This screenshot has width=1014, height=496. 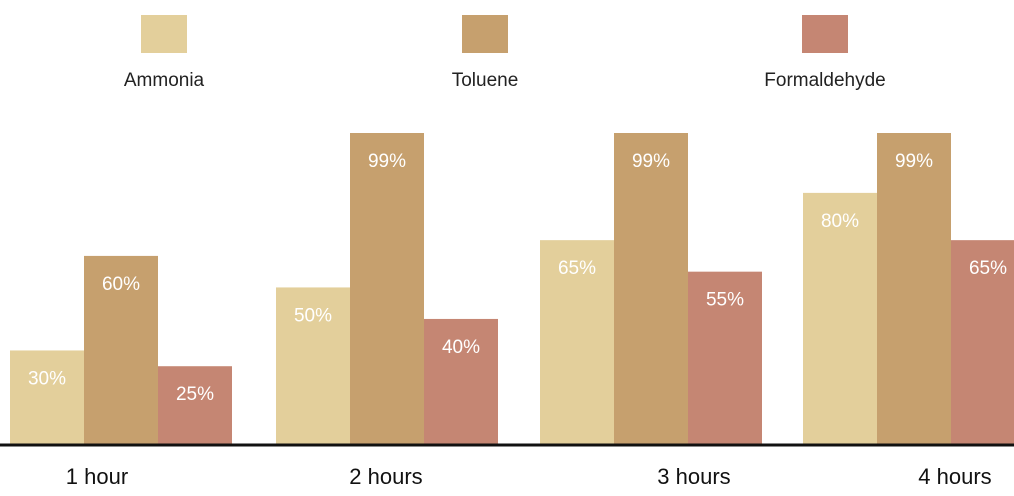 What do you see at coordinates (461, 347) in the screenshot?
I see `value-label-formaldehyde-2-hours: 40%` at bounding box center [461, 347].